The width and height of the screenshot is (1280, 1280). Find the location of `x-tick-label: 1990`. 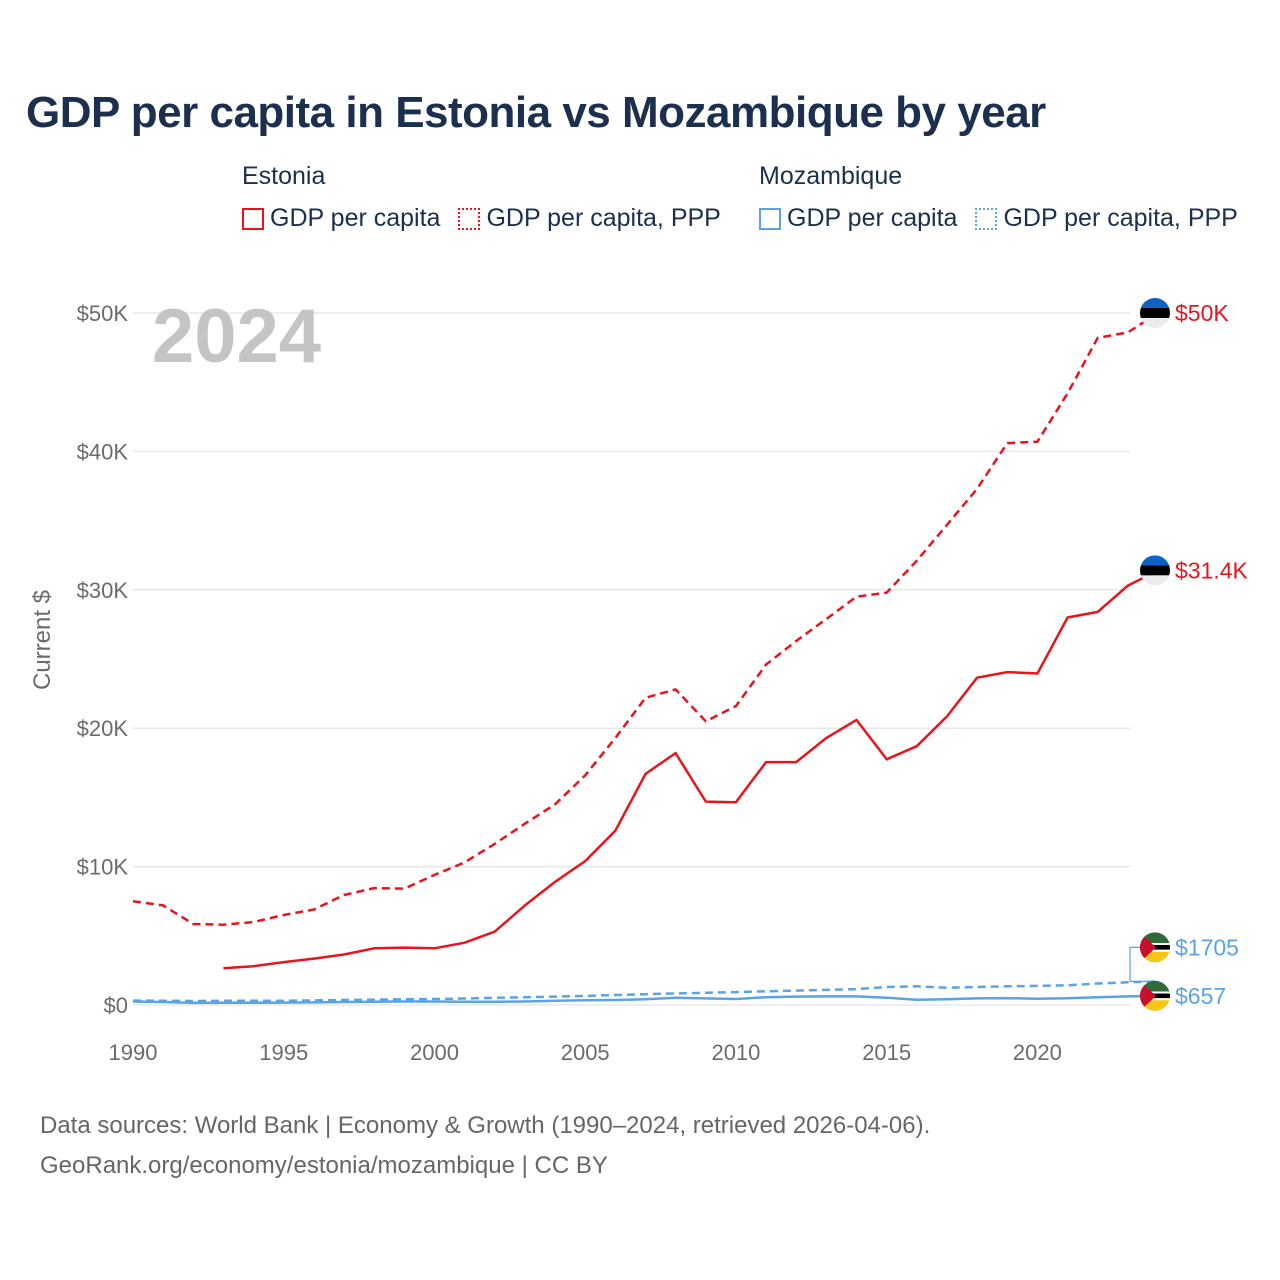

x-tick-label: 1990 is located at coordinates (133, 1052).